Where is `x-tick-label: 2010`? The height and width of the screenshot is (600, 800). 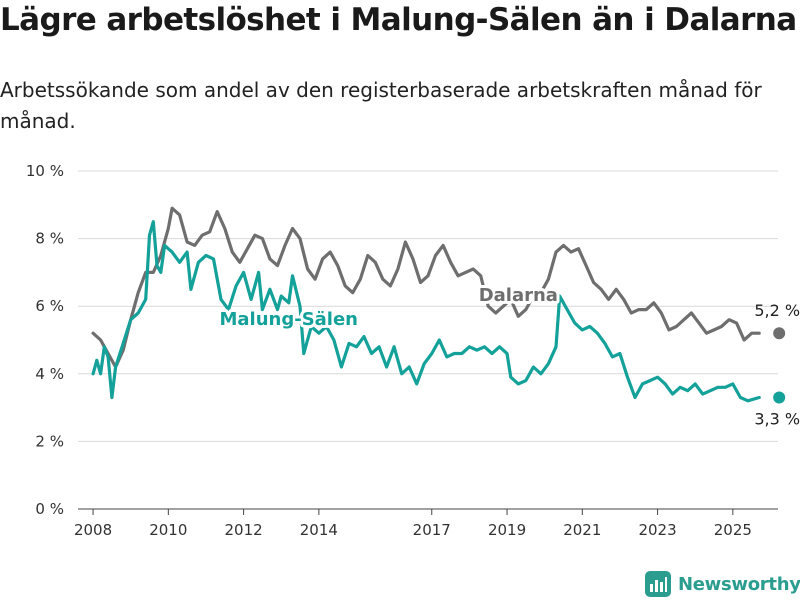 x-tick-label: 2010 is located at coordinates (168, 530).